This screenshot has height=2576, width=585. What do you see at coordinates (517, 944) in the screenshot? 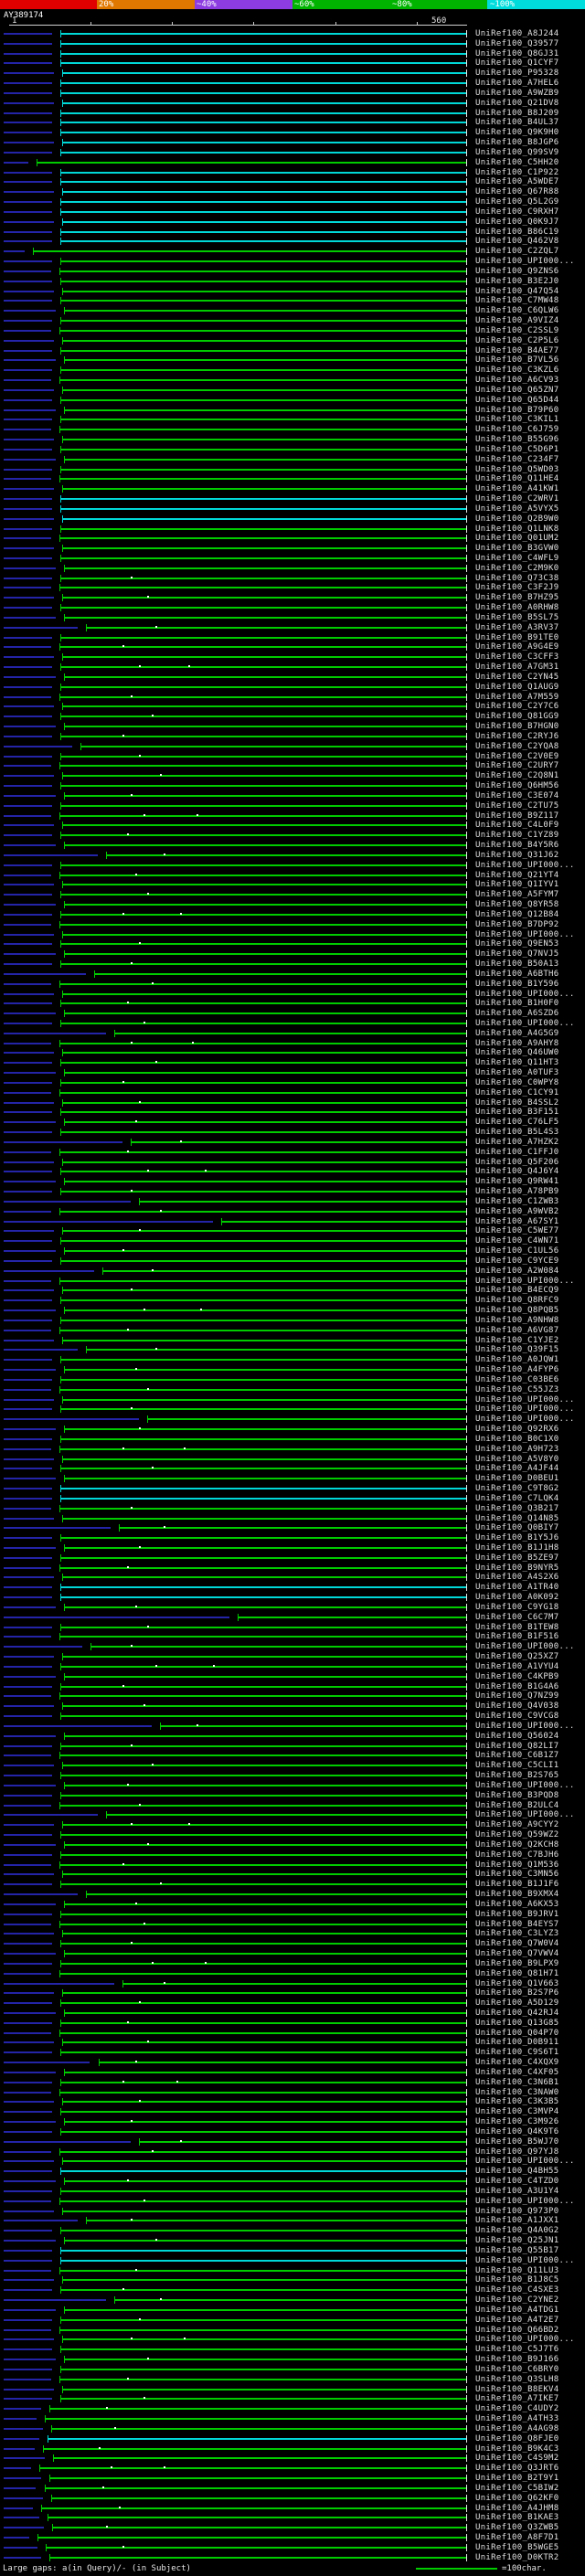
I see `hit-label: UniRef100_Q9EN53` at bounding box center [517, 944].